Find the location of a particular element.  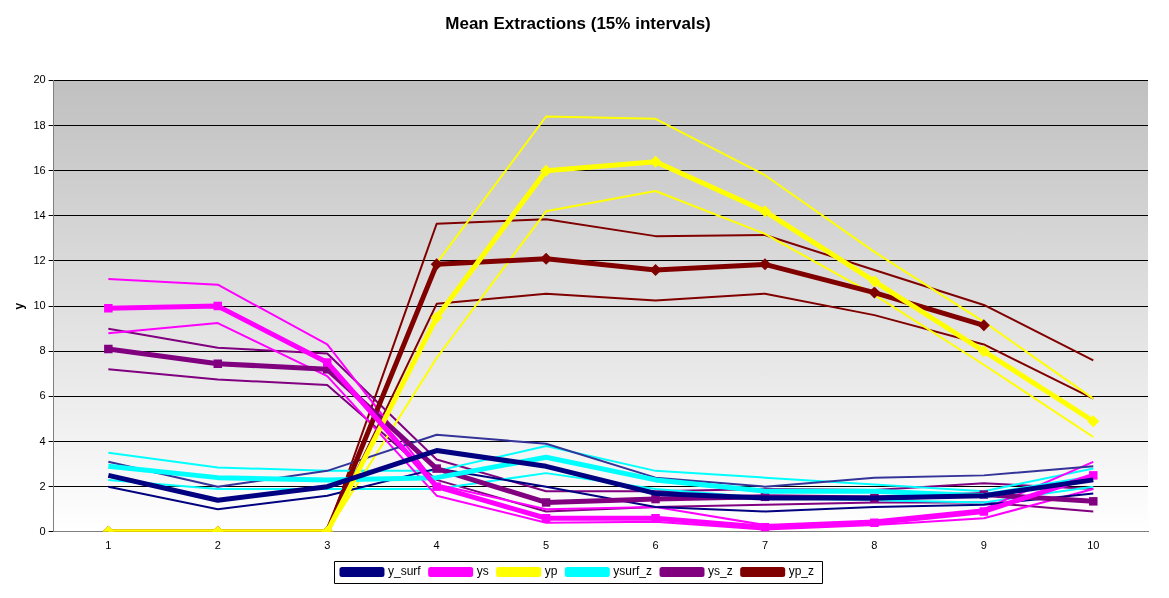

x-tick-label: 9 is located at coordinates (983, 545).